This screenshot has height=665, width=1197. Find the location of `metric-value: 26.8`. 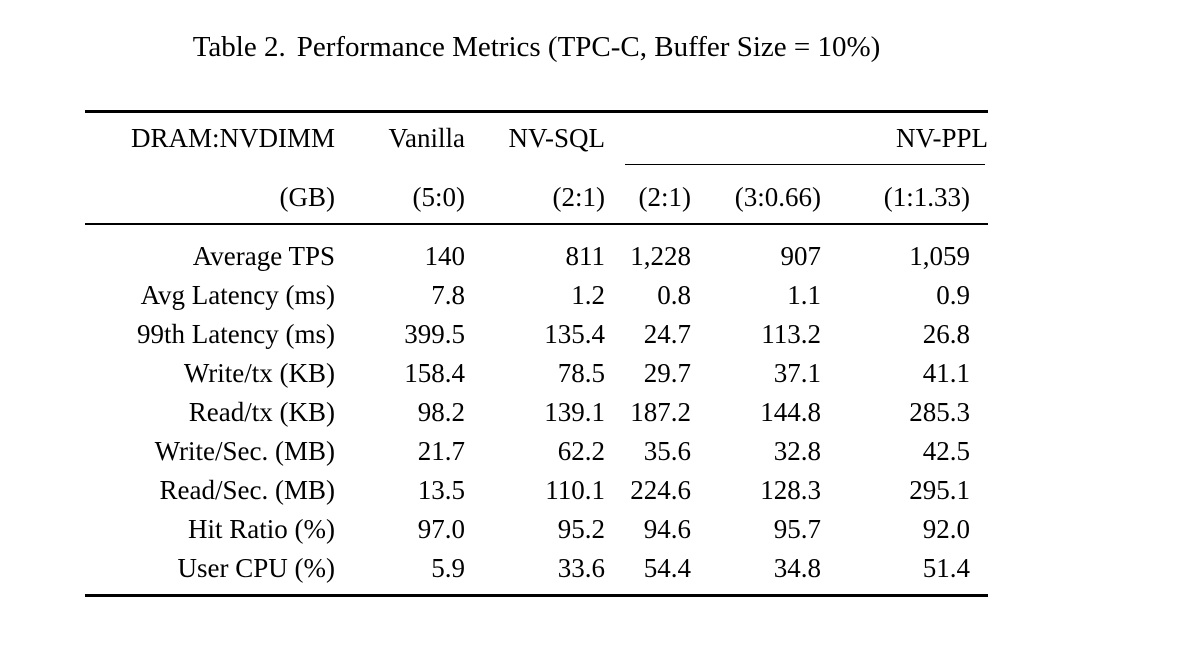

metric-value: 26.8 is located at coordinates (946, 333).